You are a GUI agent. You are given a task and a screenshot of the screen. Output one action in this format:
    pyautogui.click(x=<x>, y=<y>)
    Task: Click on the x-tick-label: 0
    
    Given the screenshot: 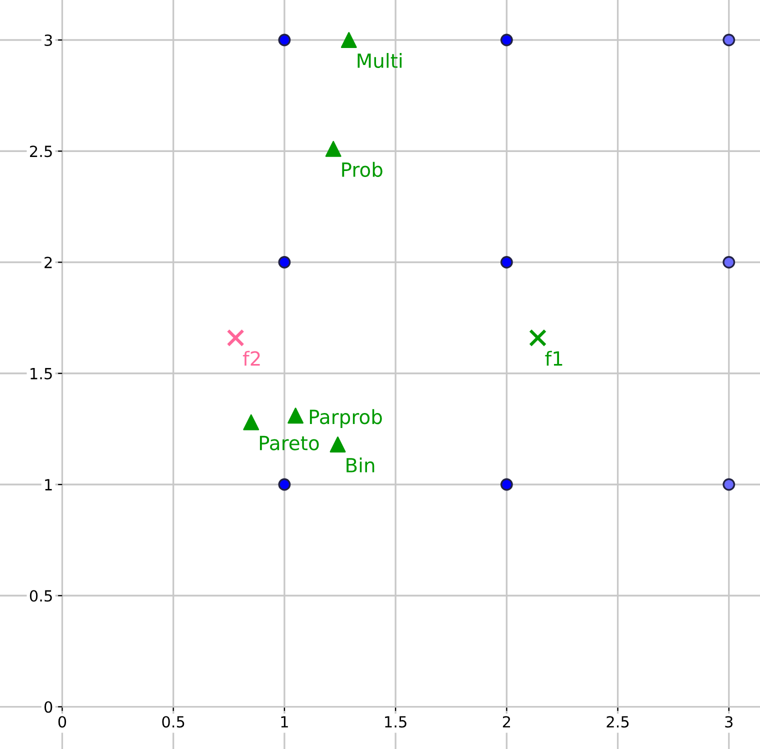 What is the action you would take?
    pyautogui.click(x=62, y=722)
    